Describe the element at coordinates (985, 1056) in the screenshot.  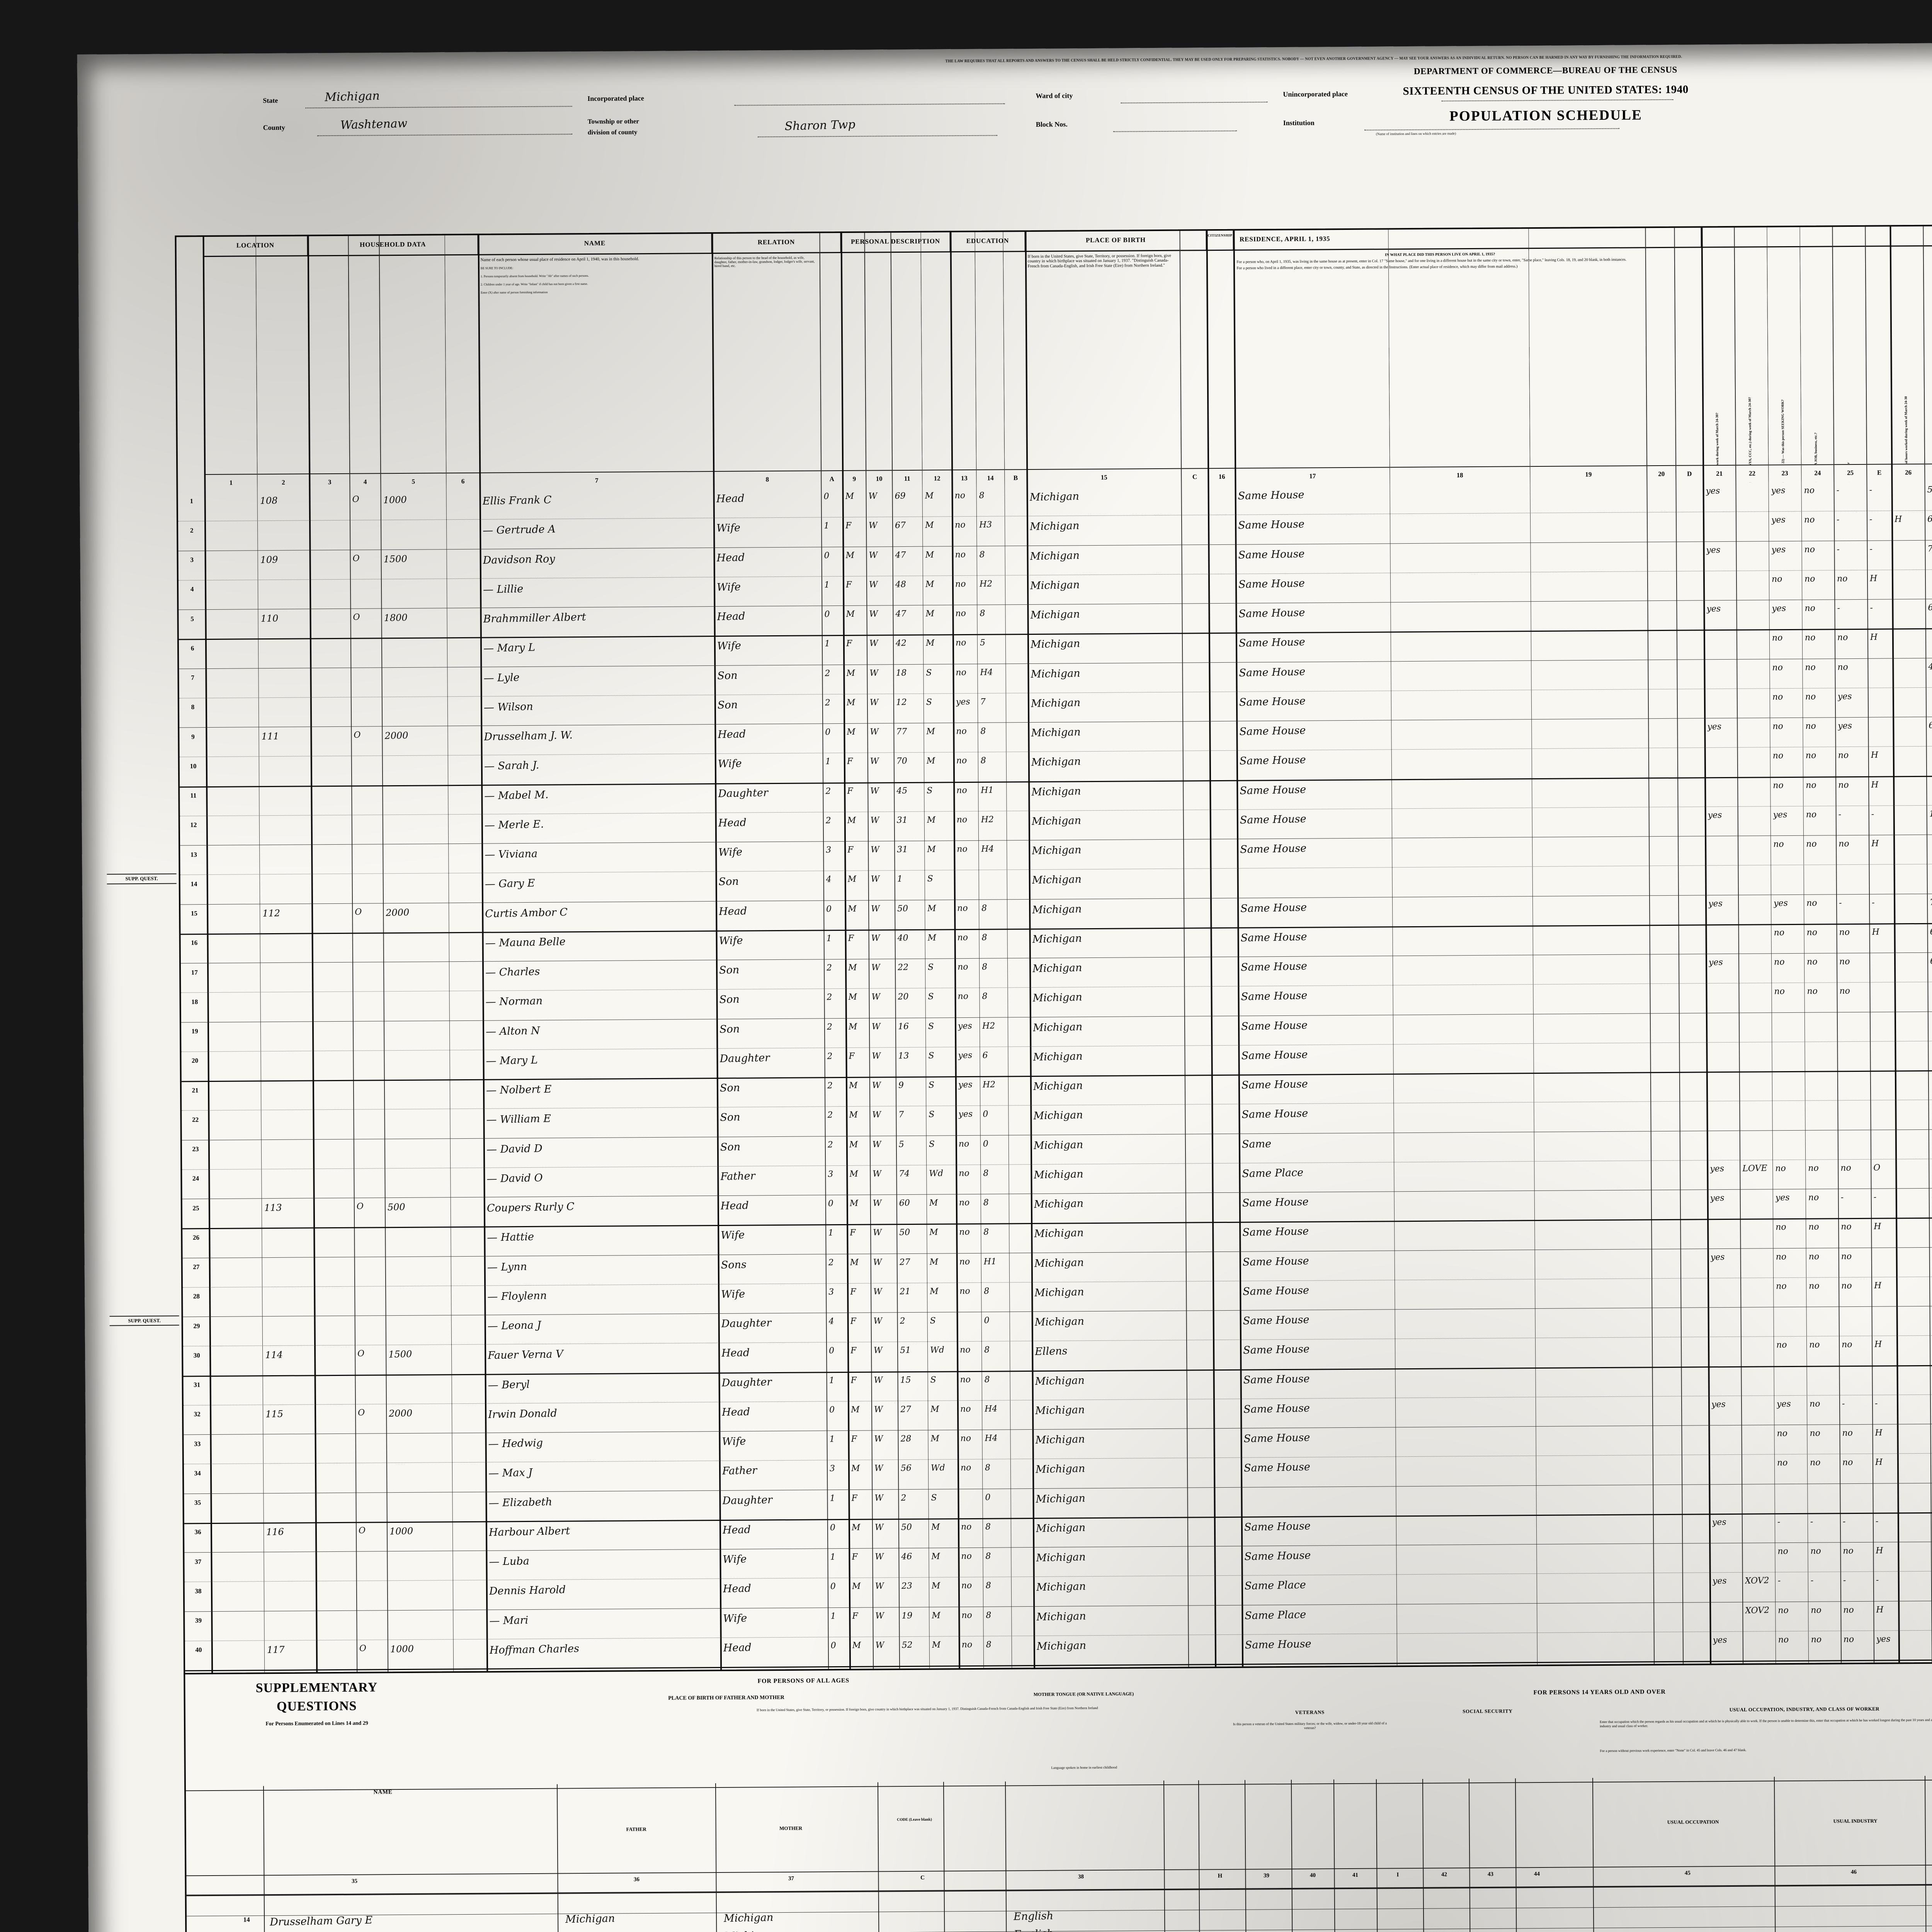
I see `cell-c14: 6` at that location.